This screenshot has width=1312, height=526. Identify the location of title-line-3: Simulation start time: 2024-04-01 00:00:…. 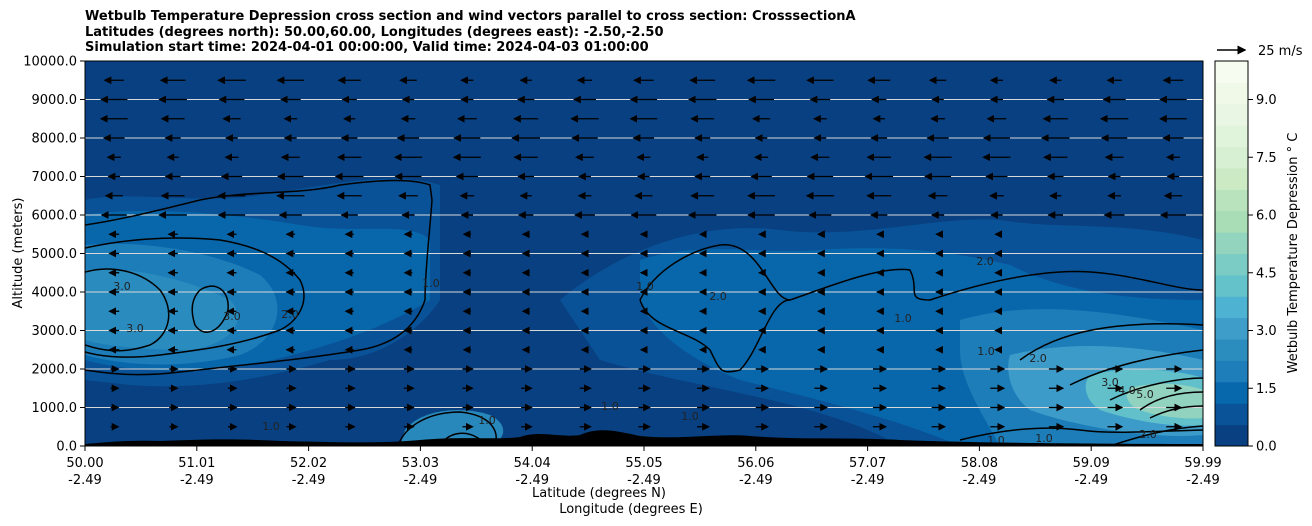
(367, 47).